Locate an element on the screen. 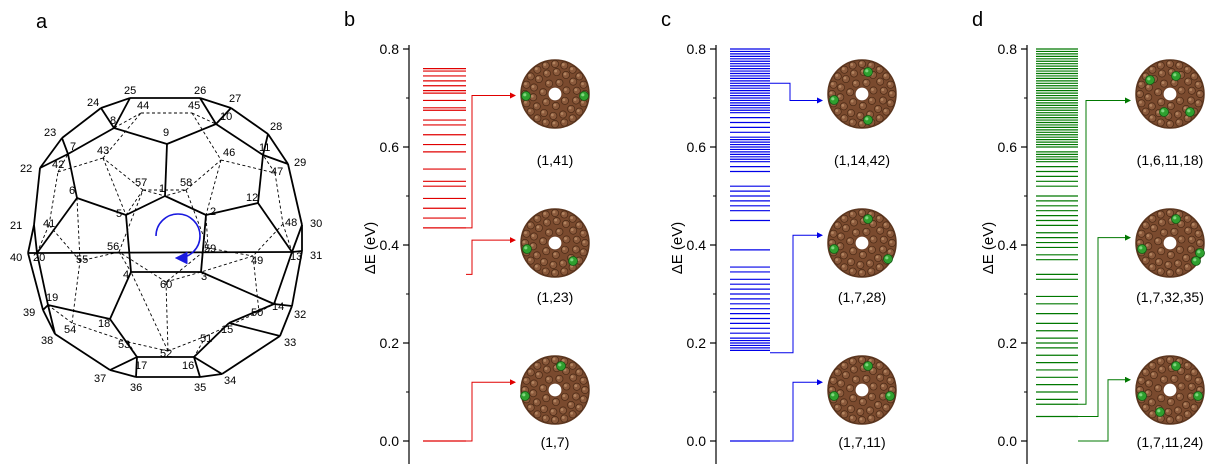 The height and width of the screenshot is (464, 1224). atom-number-label: 10 is located at coordinates (226, 117).